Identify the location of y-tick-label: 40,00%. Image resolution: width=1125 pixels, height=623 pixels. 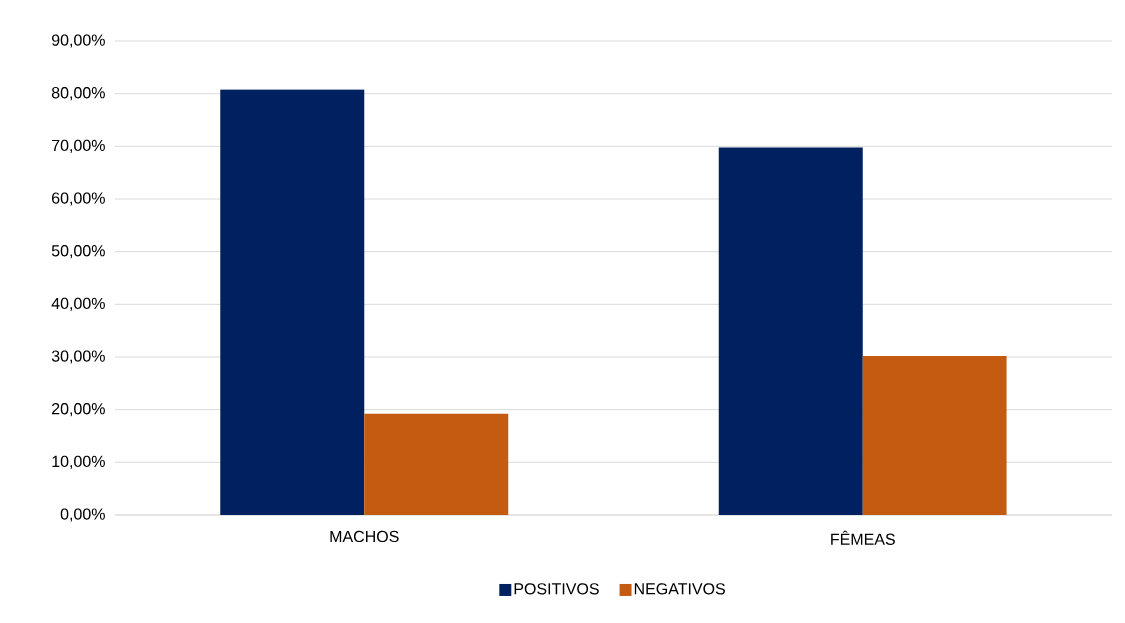
(78, 304).